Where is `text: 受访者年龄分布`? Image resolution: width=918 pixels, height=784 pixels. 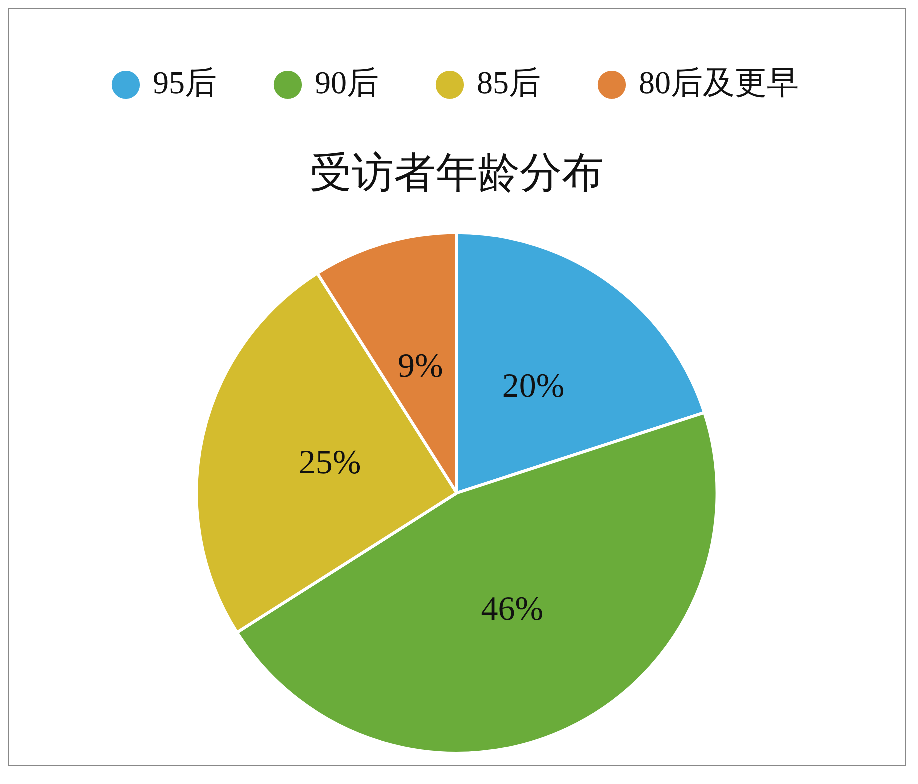 text: 受访者年龄分布 is located at coordinates (457, 174).